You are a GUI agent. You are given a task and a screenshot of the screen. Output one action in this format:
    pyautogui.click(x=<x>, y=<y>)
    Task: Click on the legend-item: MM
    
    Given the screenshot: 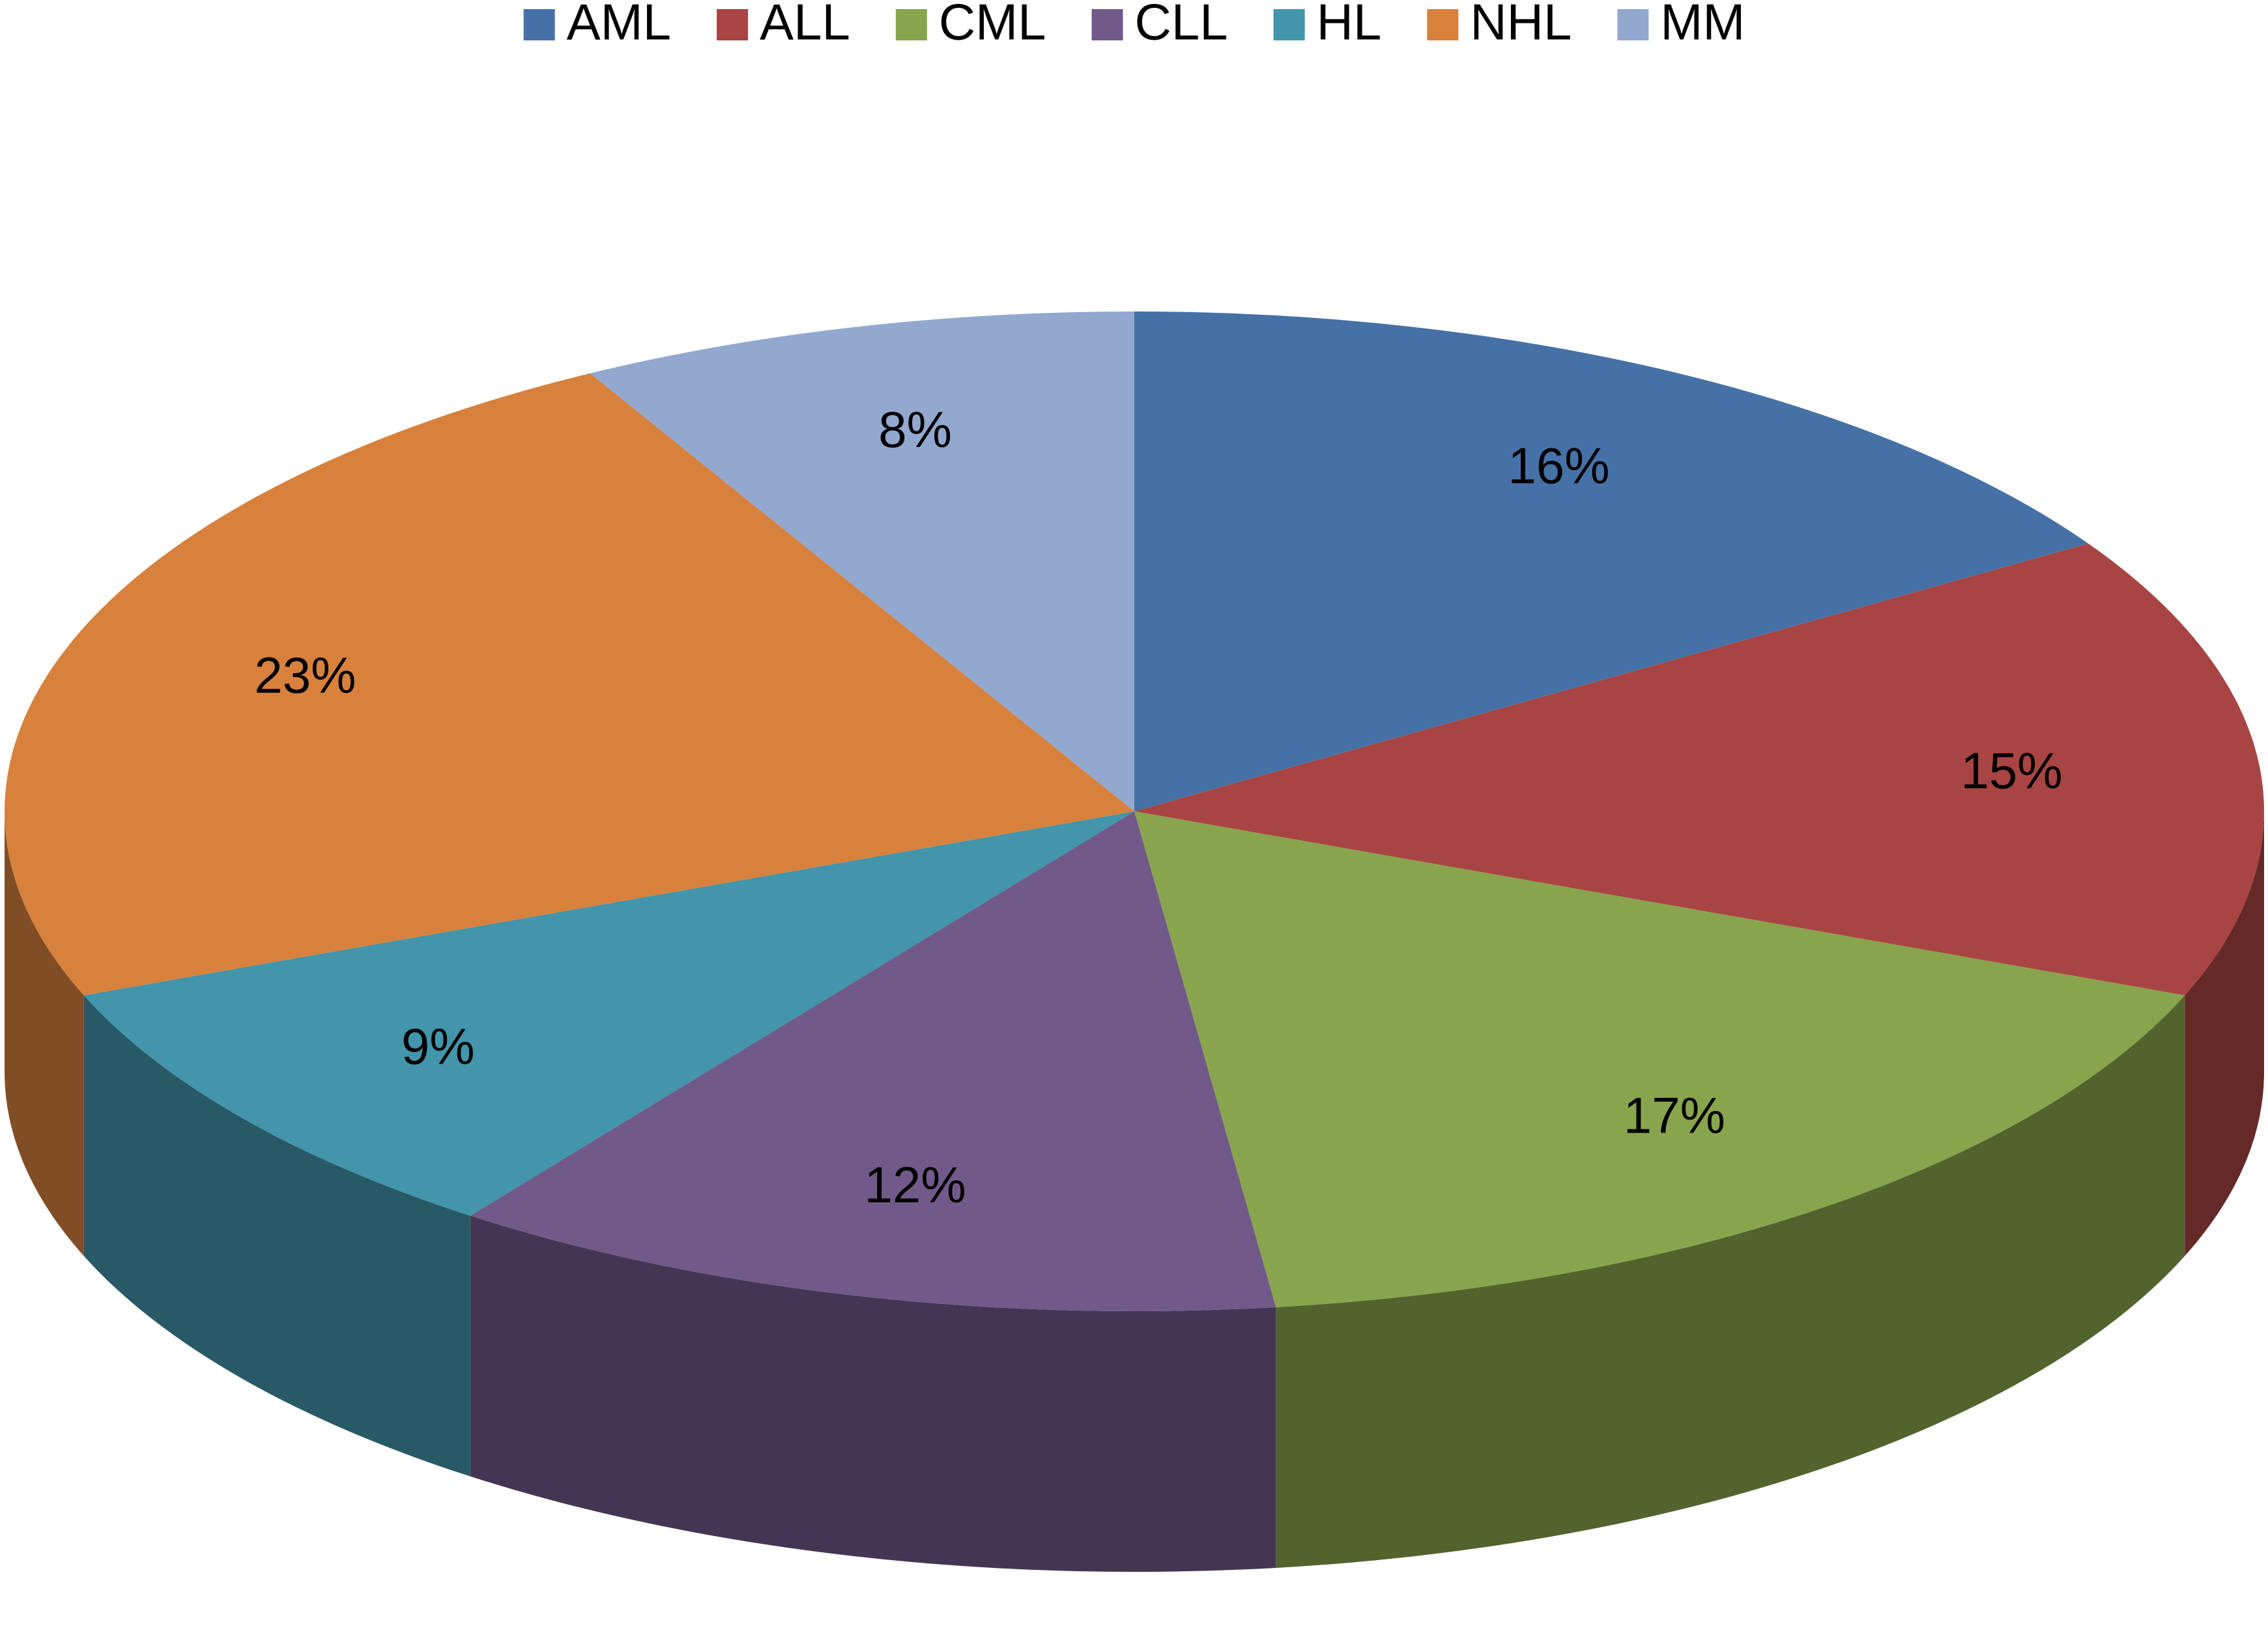 What is the action you would take?
    pyautogui.click(x=1681, y=25)
    